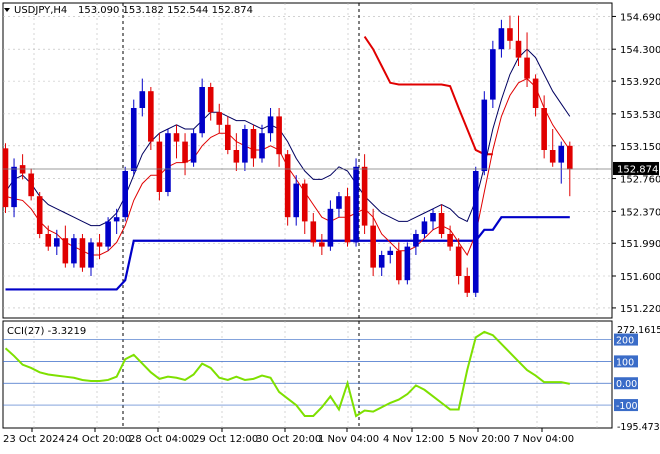 This screenshot has height=454, width=660. What do you see at coordinates (7, 10) in the screenshot?
I see `collapse-triangle-icon` at bounding box center [7, 10].